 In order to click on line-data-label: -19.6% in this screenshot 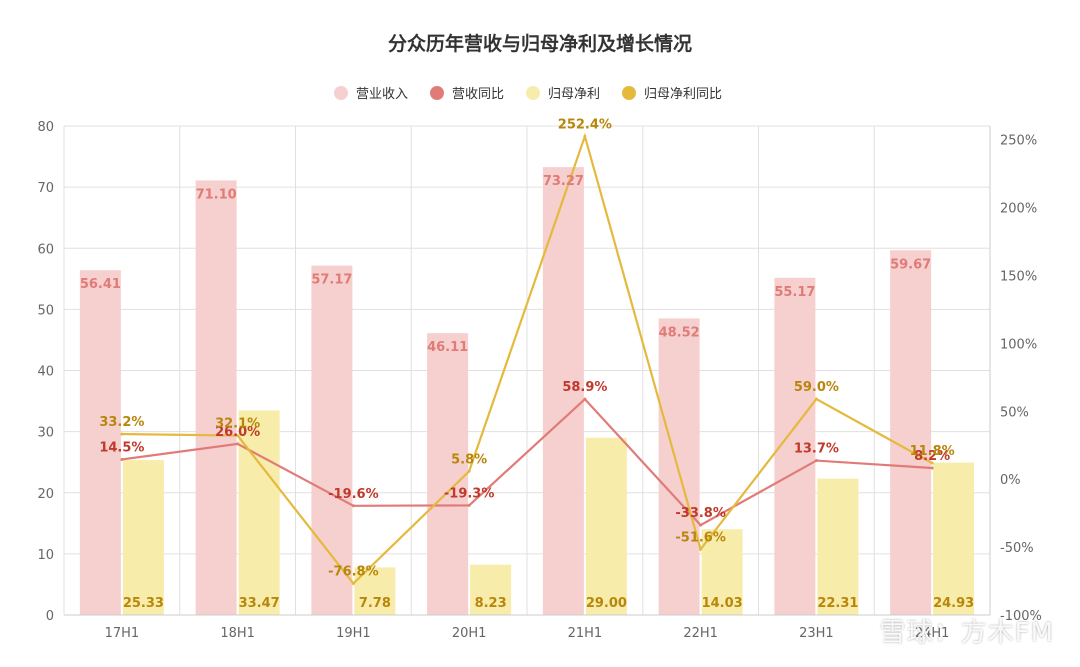, I will do `click(353, 494)`.